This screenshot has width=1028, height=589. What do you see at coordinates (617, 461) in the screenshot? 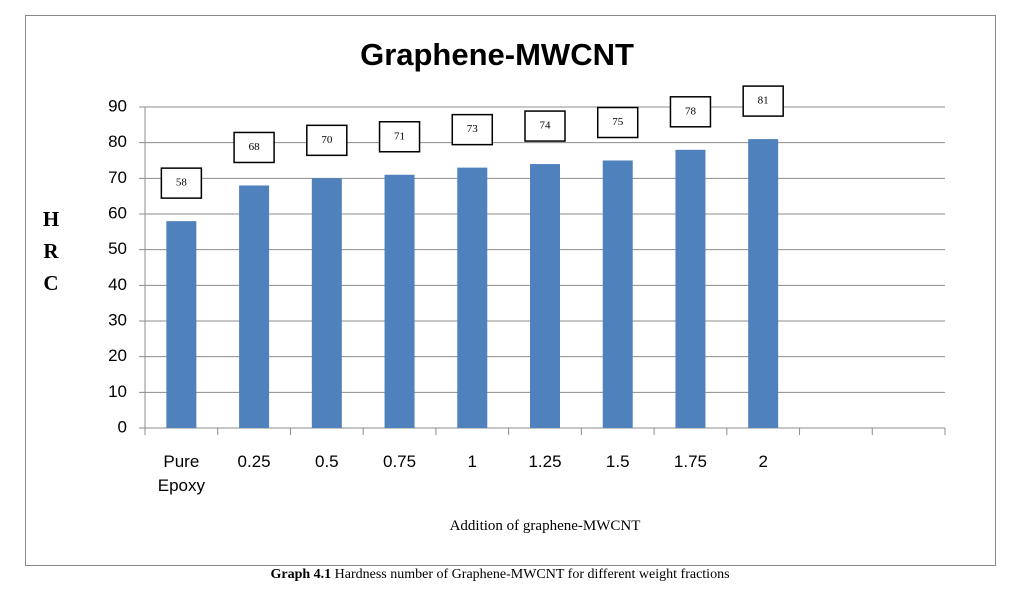
I see `x-tick-label: 1.5` at bounding box center [617, 461].